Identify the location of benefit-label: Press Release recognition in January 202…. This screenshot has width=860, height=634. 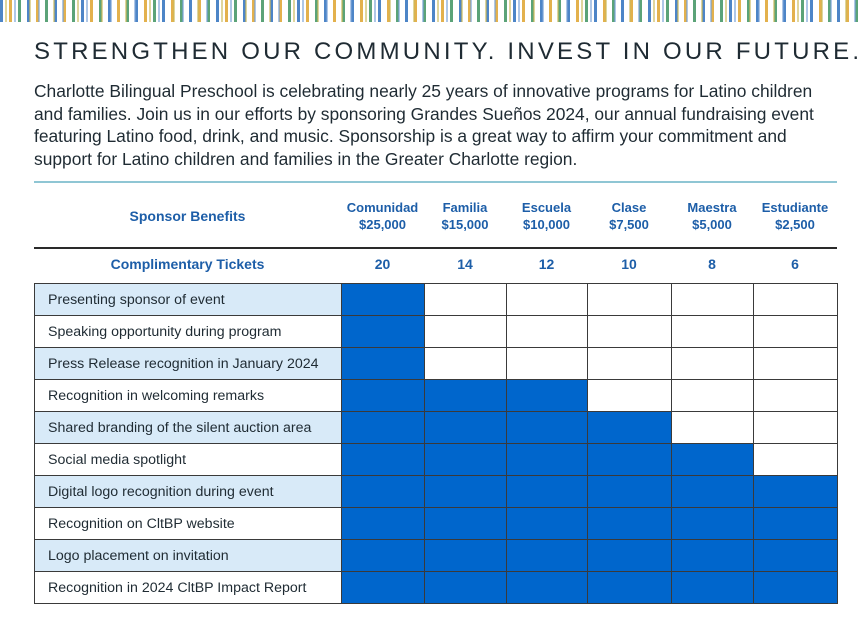
(188, 363).